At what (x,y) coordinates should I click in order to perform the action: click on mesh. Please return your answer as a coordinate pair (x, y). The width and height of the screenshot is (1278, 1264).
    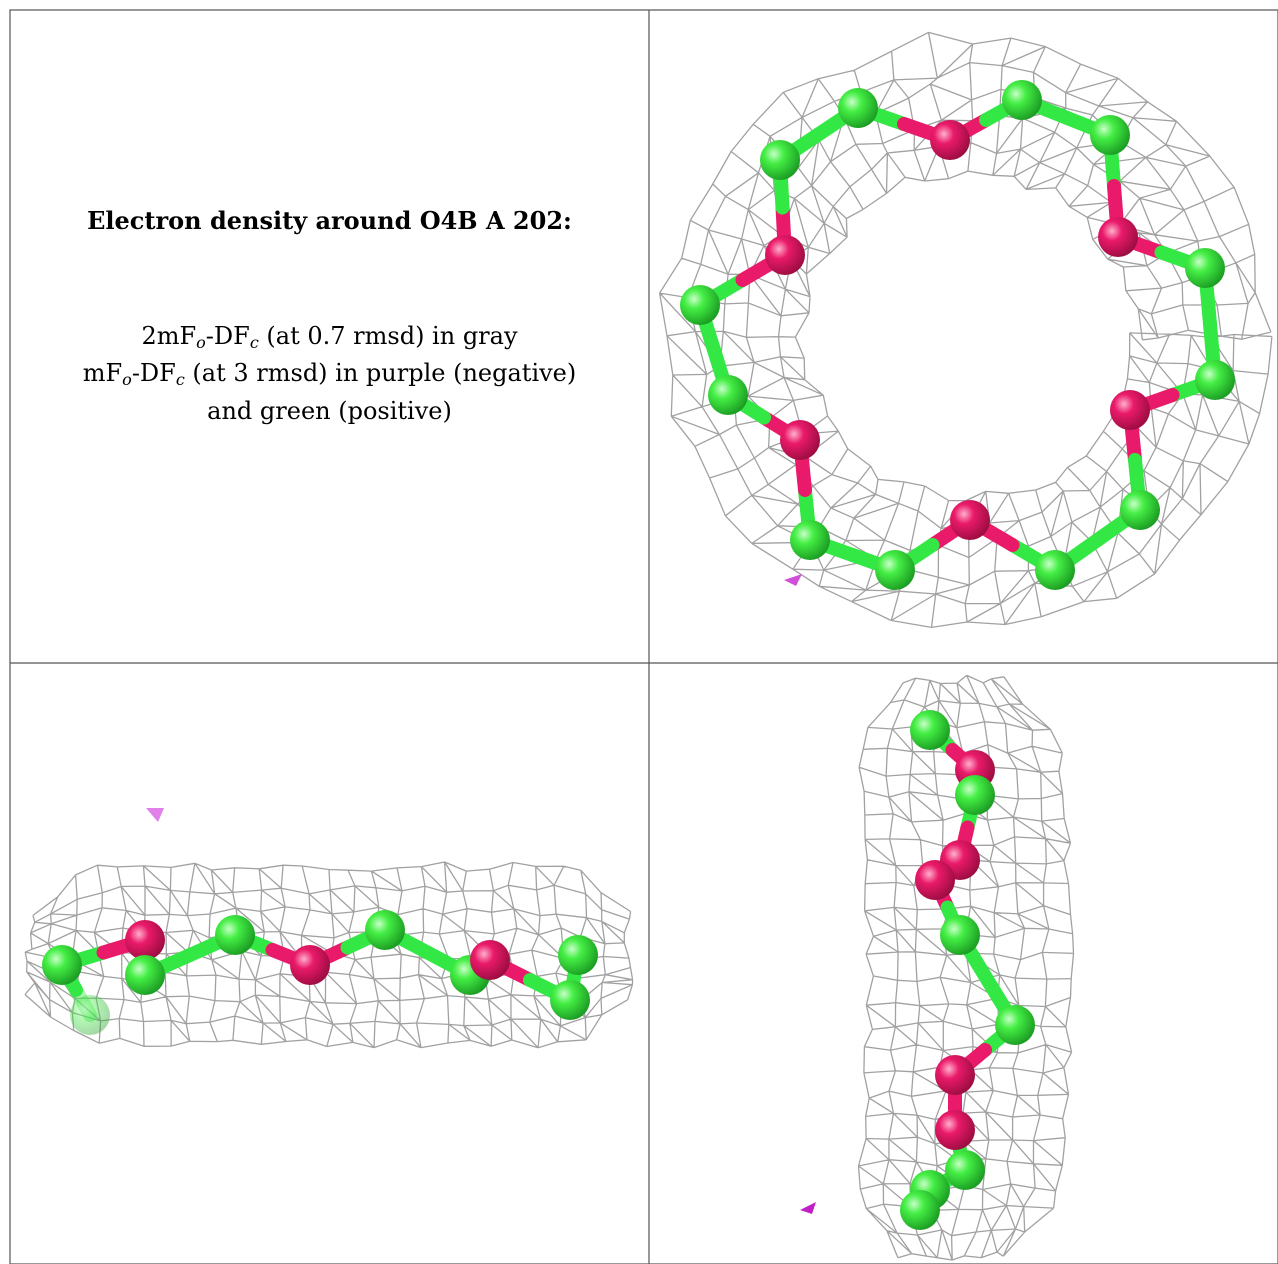
    Looking at the image, I should click on (966, 967).